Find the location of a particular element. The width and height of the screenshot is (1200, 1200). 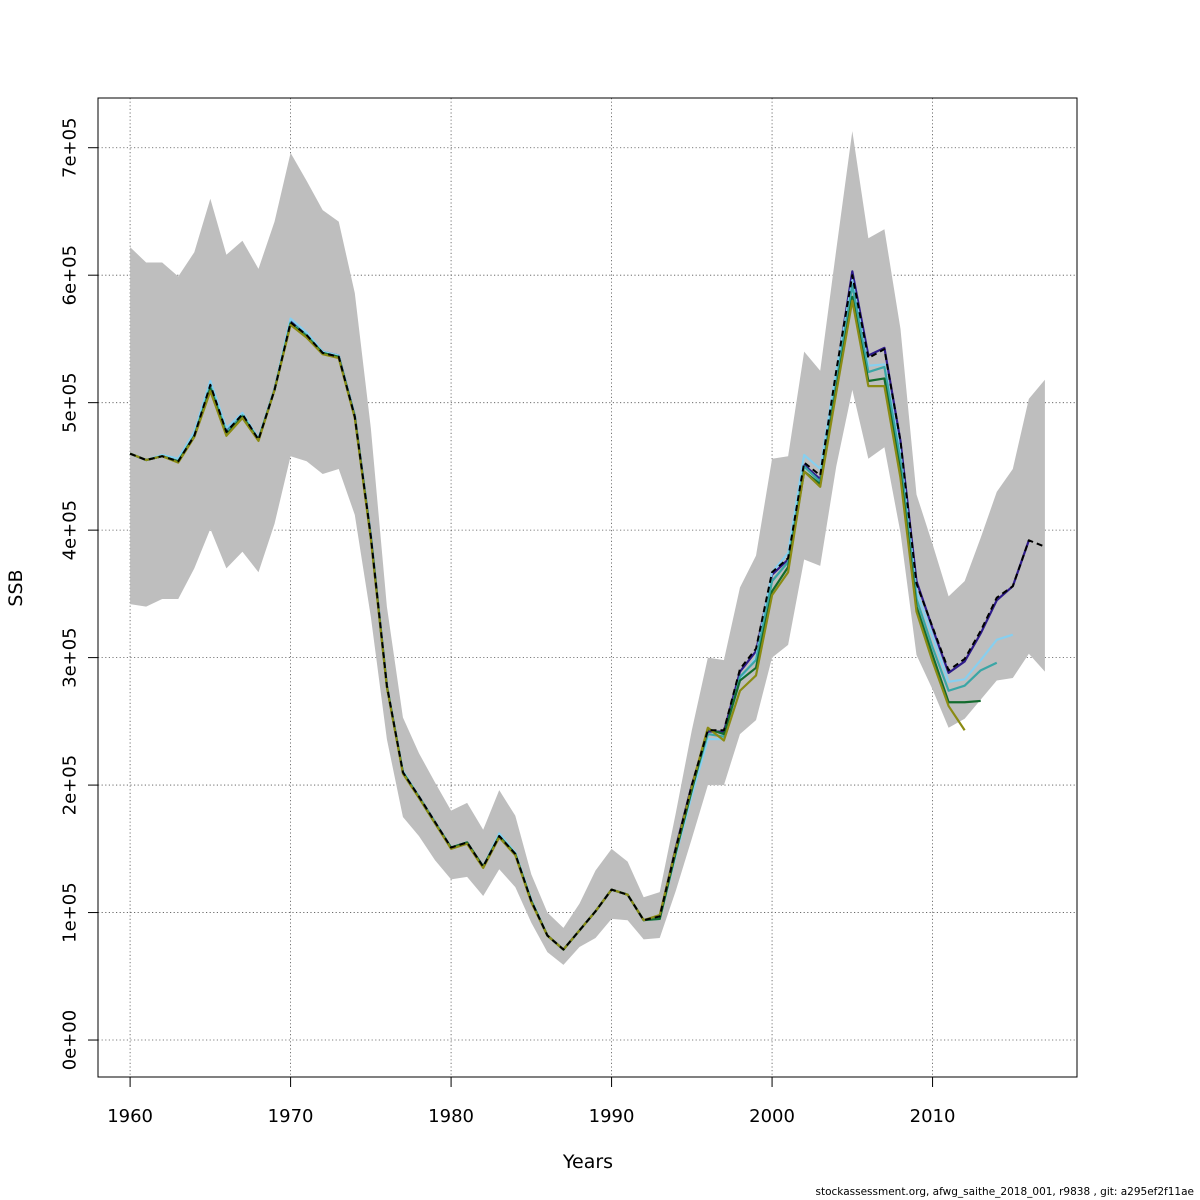

x-tick-label: 2010 is located at coordinates (933, 1116).